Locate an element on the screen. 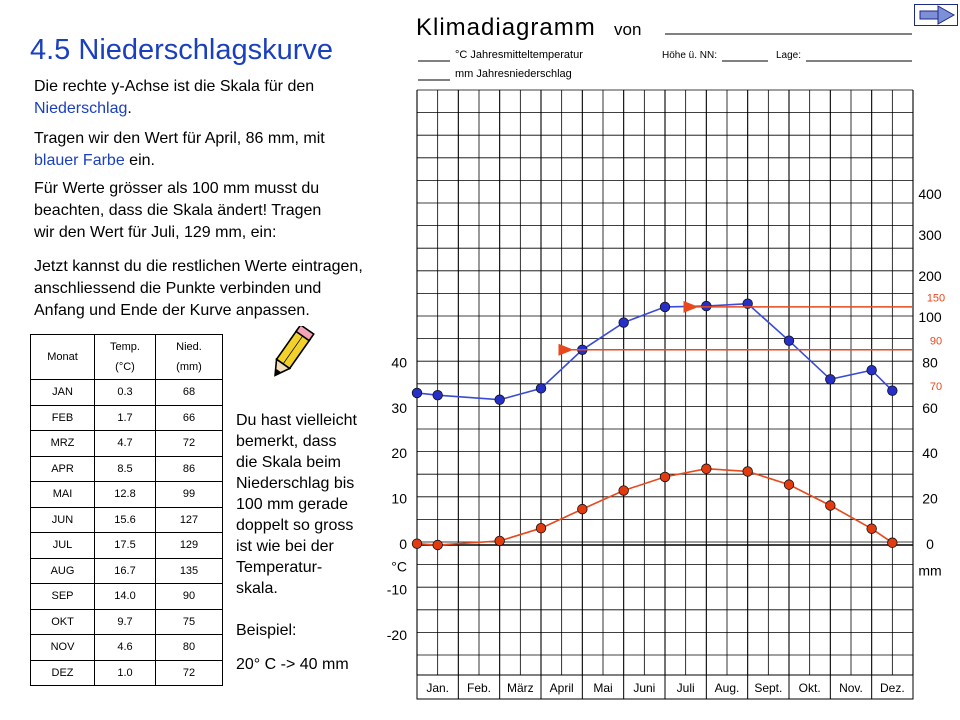 Image resolution: width=960 pixels, height=720 pixels. table-cell-month: APR is located at coordinates (62, 468).